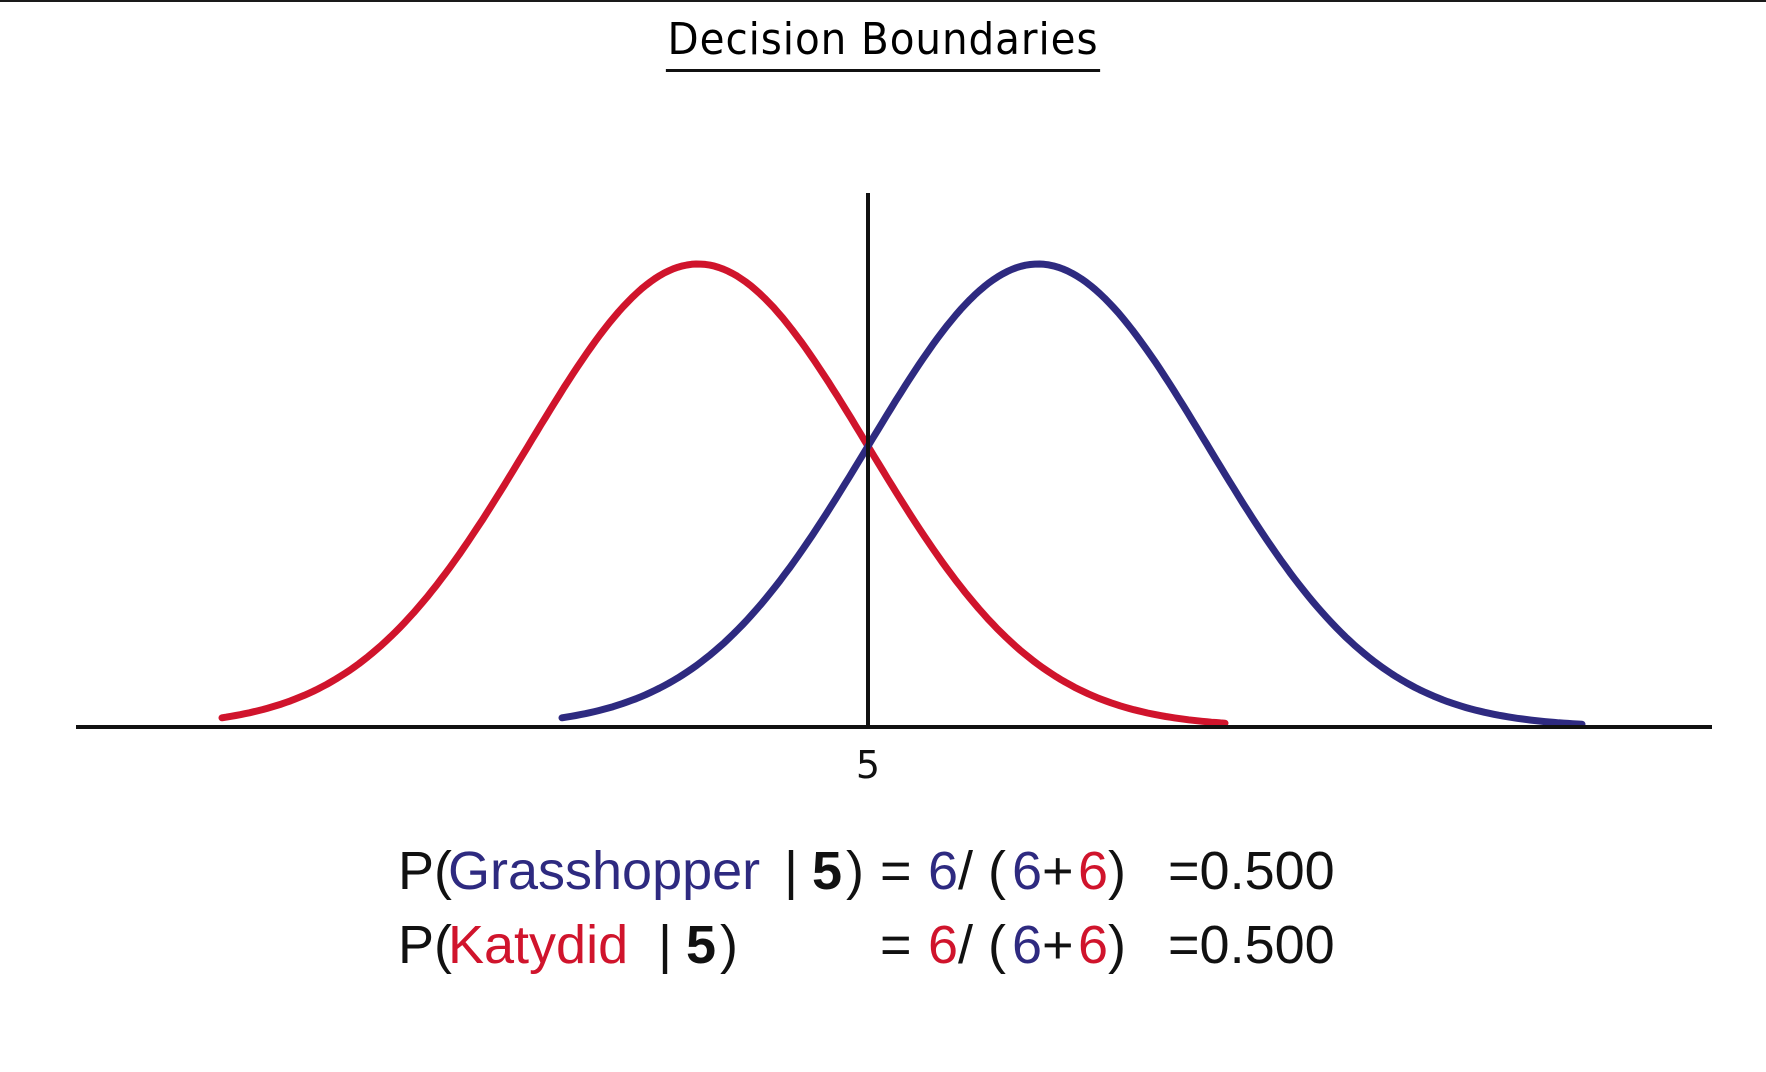  I want to click on eq1-paren: ), so click(1117, 871).